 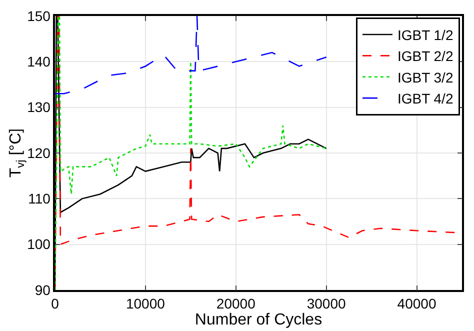 I want to click on legend-label: IGBT 2/2, so click(x=425, y=56).